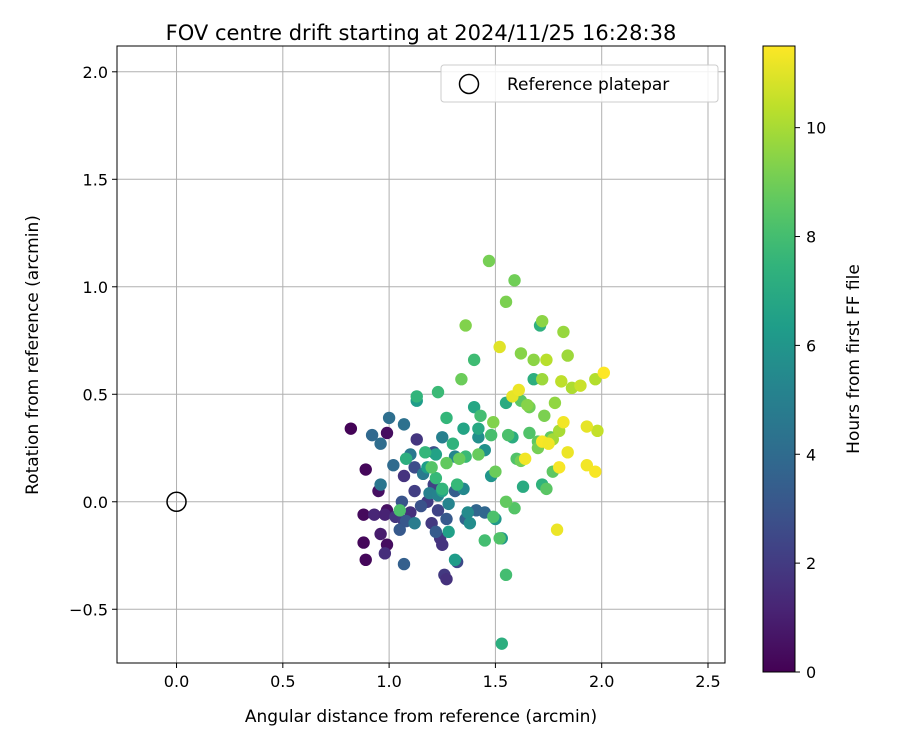  Describe the element at coordinates (176, 681) in the screenshot. I see `x-tick-label: 0.0` at that location.